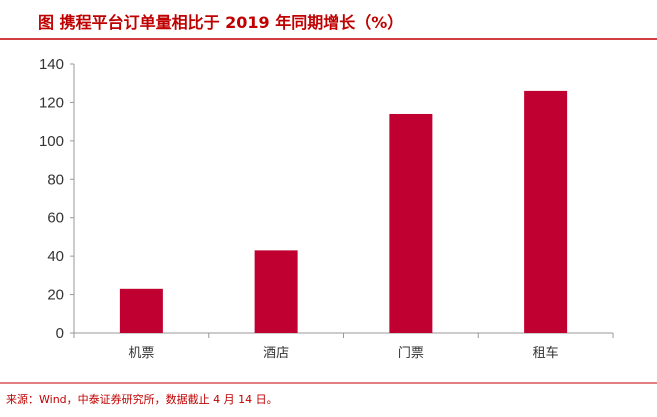 The width and height of the screenshot is (657, 417). What do you see at coordinates (55, 256) in the screenshot?
I see `y-tick-label: 40` at bounding box center [55, 256].